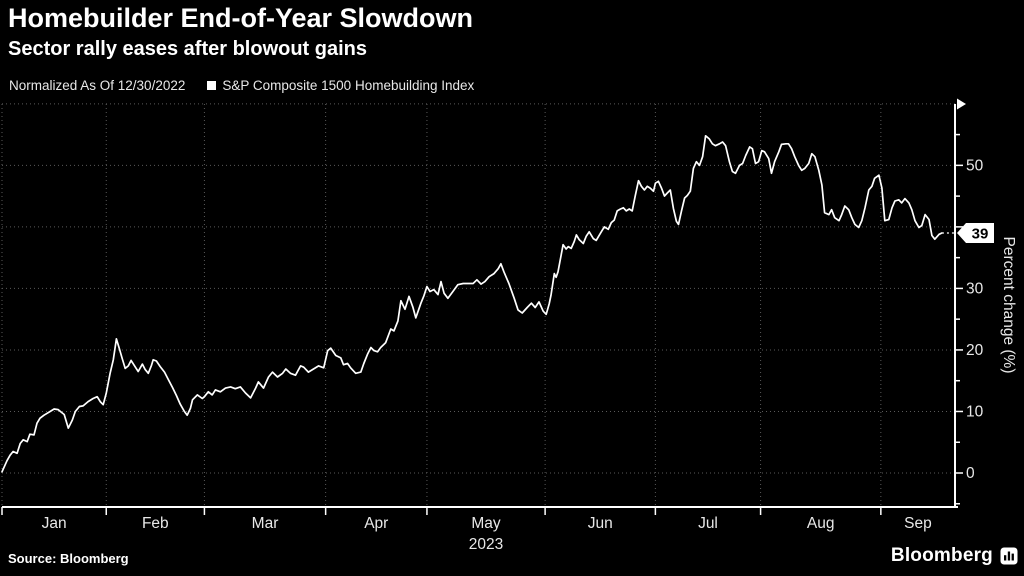 The image size is (1024, 576). I want to click on x-tick-label: Apr, so click(376, 523).